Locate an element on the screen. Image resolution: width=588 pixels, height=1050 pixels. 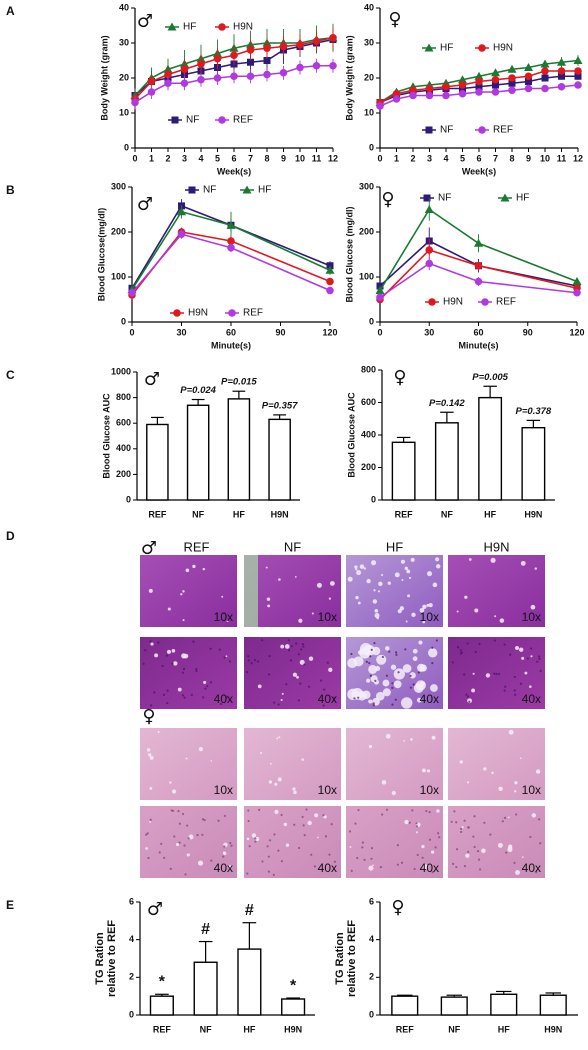
y-tick-label: 20 is located at coordinates (369, 77).